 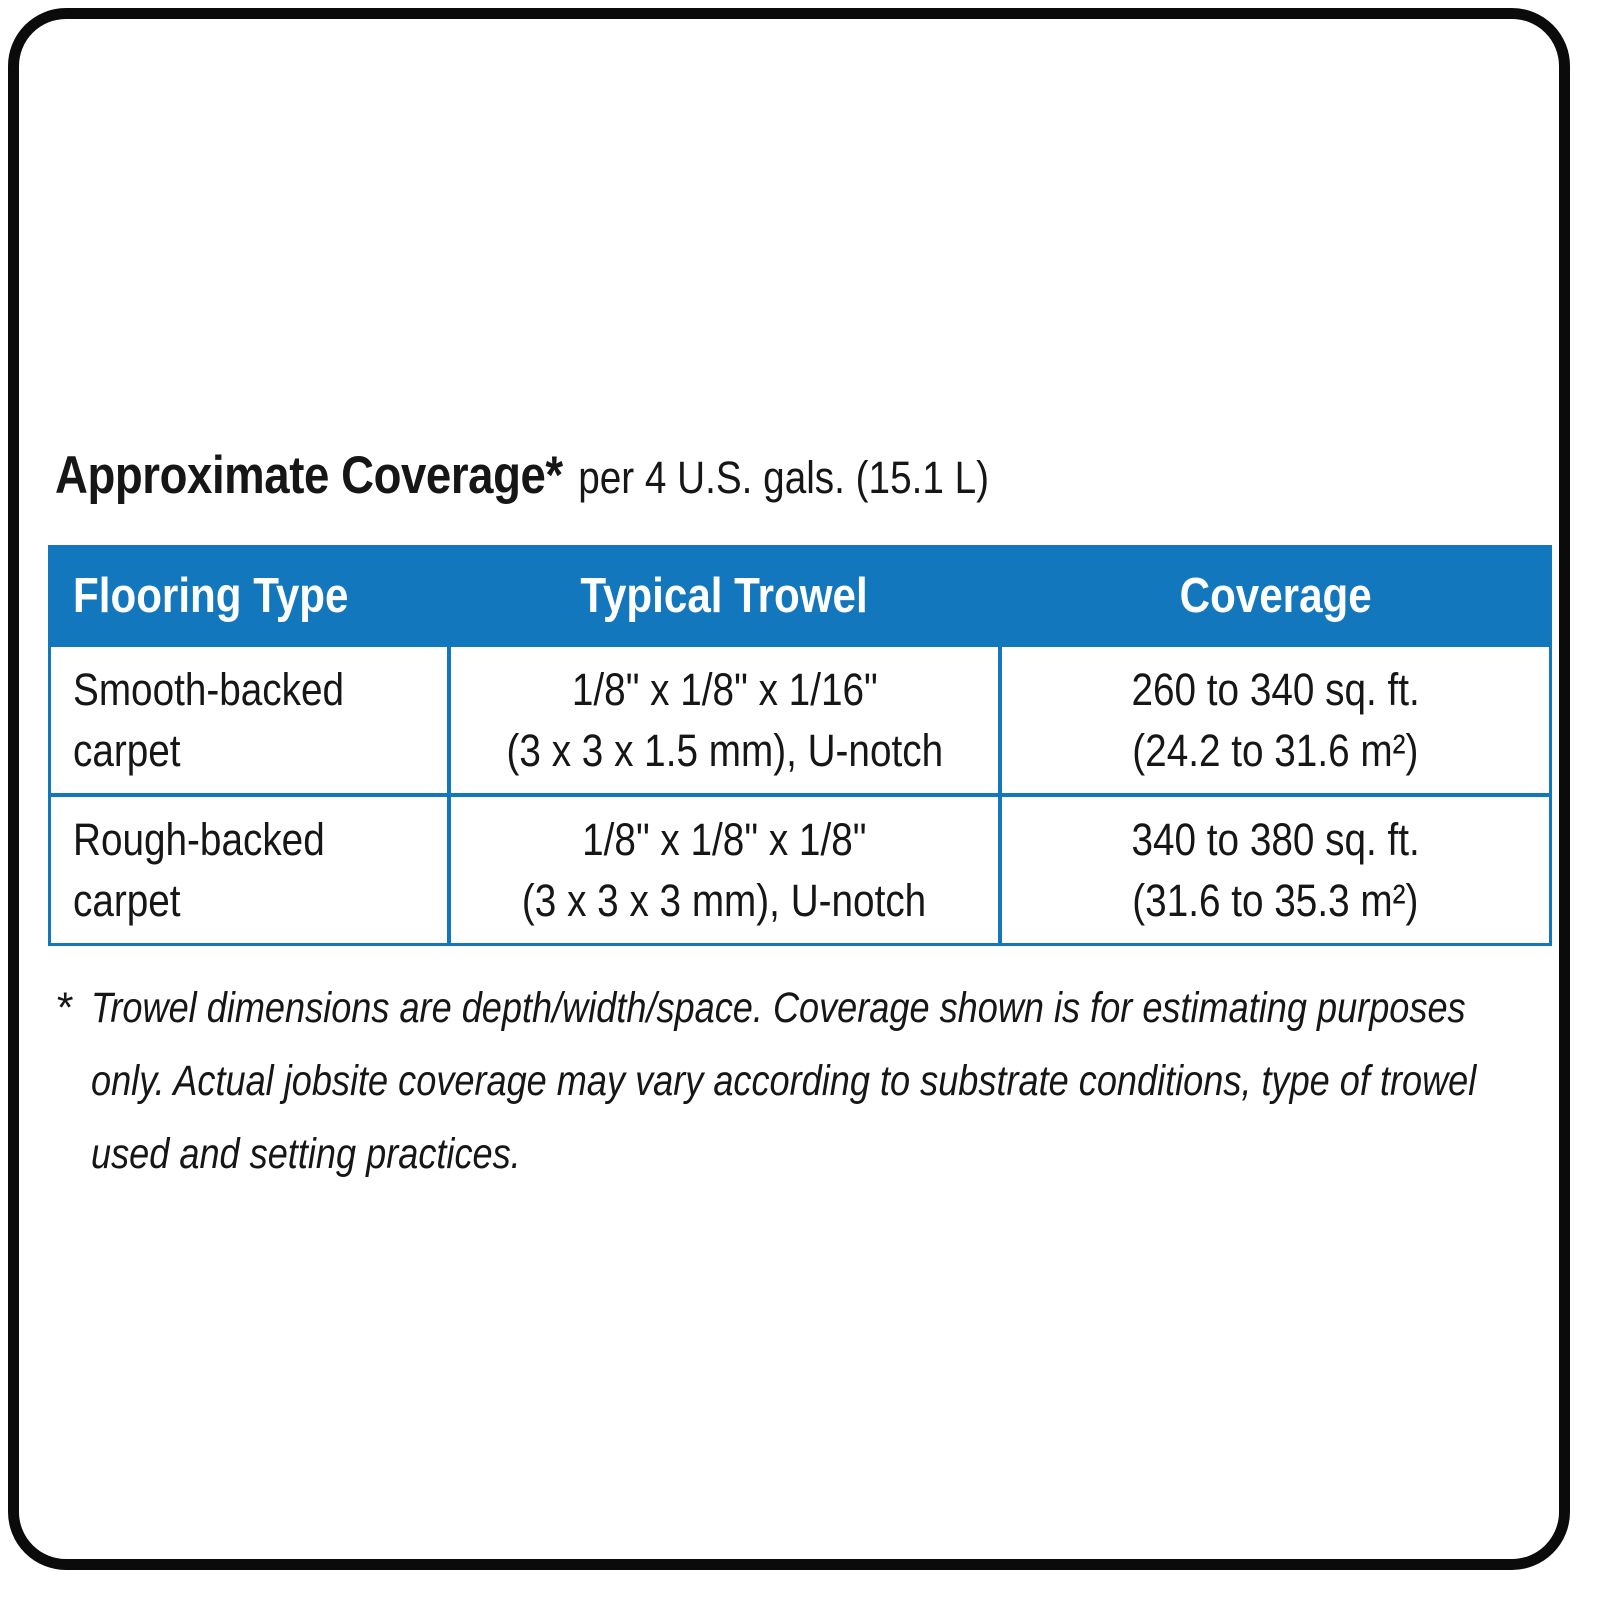 What do you see at coordinates (211, 595) in the screenshot?
I see `header-flooring-type-label: Flooring Type` at bounding box center [211, 595].